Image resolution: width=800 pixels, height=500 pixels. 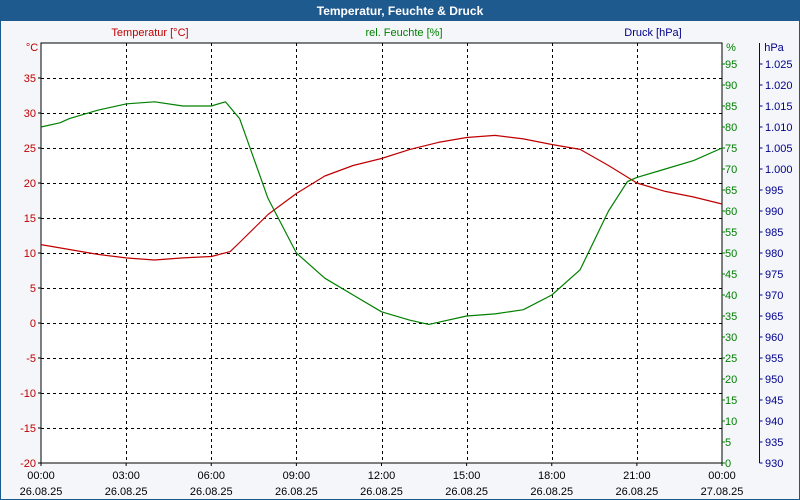 I want to click on temperature-tick-label: -20, so click(x=28, y=464).